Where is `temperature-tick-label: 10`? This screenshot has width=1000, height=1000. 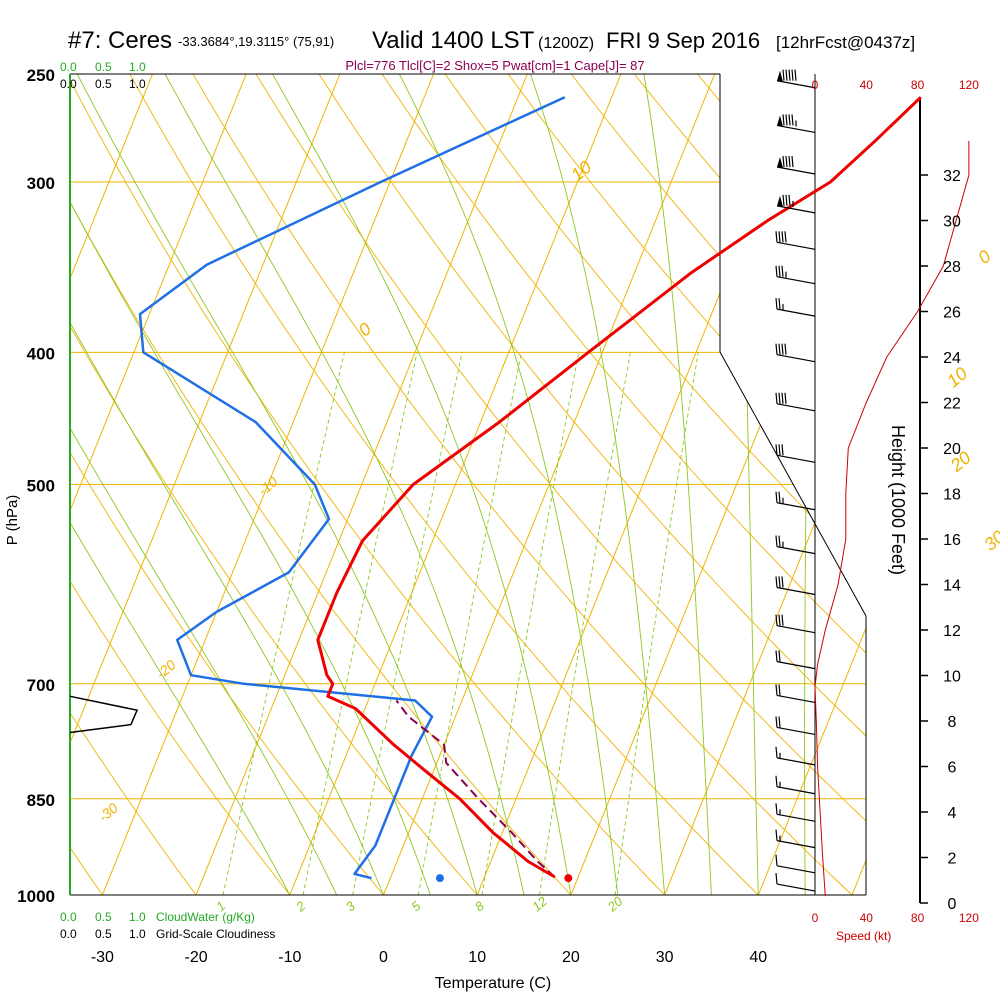
temperature-tick-label: 10 is located at coordinates (477, 957).